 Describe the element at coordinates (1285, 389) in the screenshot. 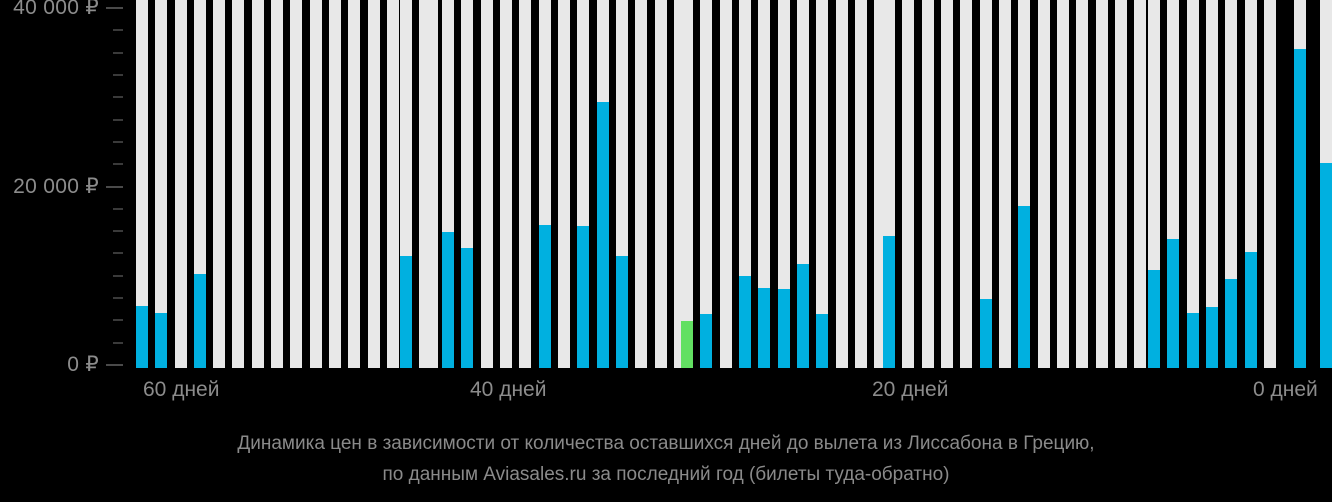

I see `x-axis-tick-label: 0 дней` at that location.